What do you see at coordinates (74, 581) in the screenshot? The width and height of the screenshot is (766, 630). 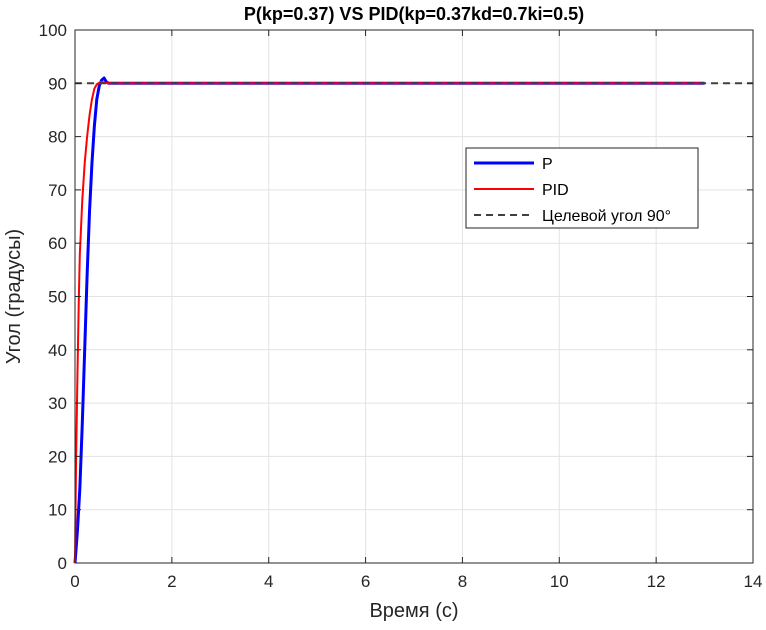 I see `x-tick-label: 0` at bounding box center [74, 581].